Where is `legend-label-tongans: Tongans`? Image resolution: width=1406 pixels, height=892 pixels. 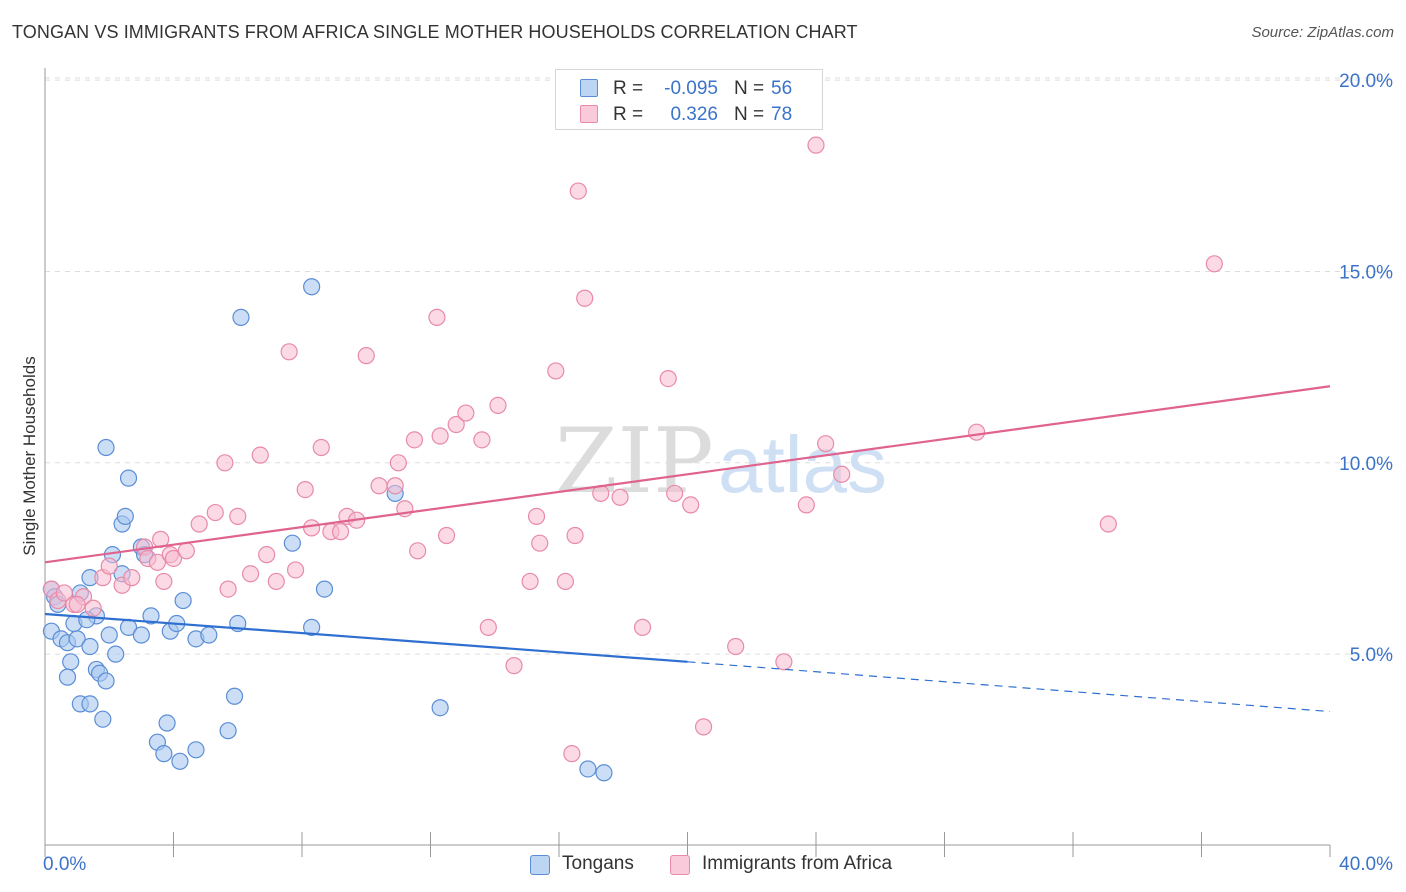
legend-label-tongans: Tongans is located at coordinates (598, 863).